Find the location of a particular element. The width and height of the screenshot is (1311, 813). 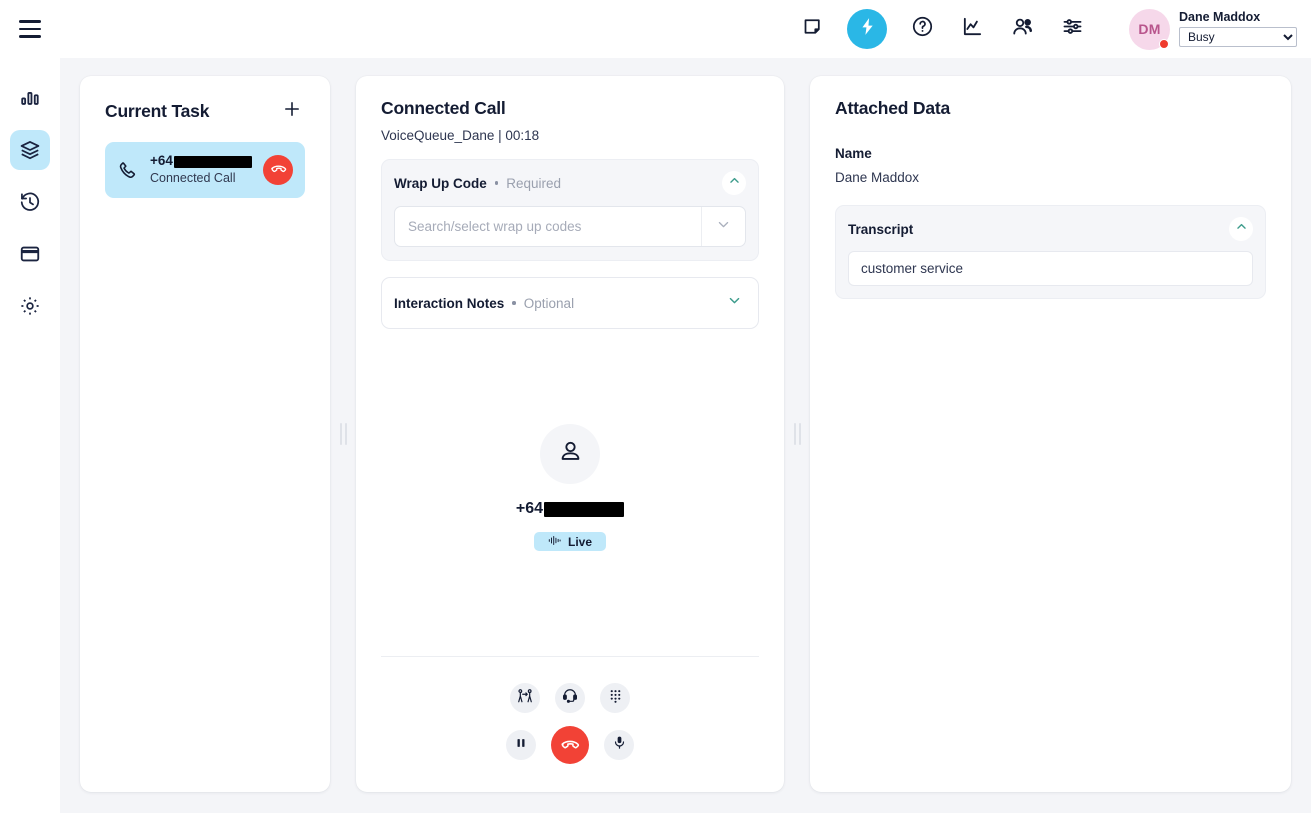

call-controls-row-bottom is located at coordinates (570, 745).